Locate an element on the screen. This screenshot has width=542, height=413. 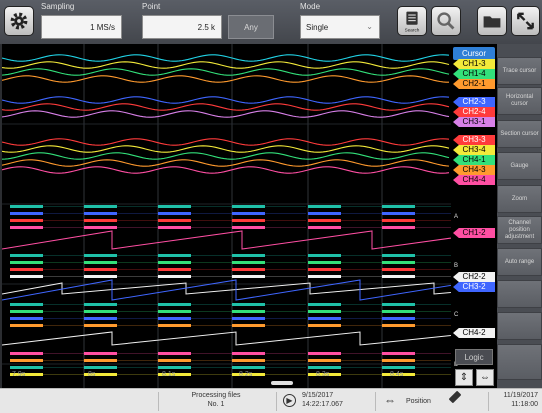
time-tick-label: 7.9s is located at coordinates (19, 374).